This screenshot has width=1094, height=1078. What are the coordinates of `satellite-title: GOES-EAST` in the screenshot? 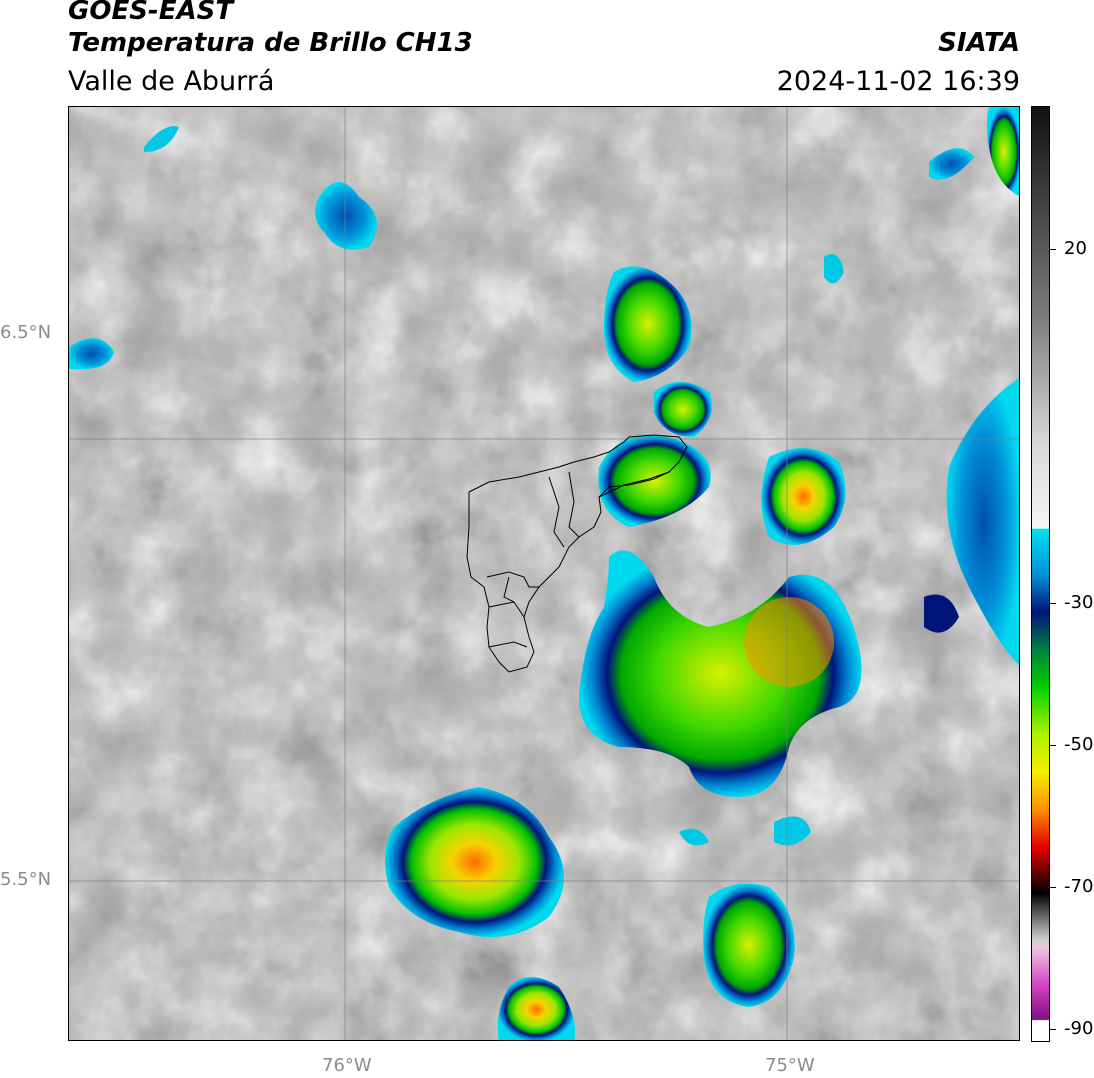 It's located at (151, 13).